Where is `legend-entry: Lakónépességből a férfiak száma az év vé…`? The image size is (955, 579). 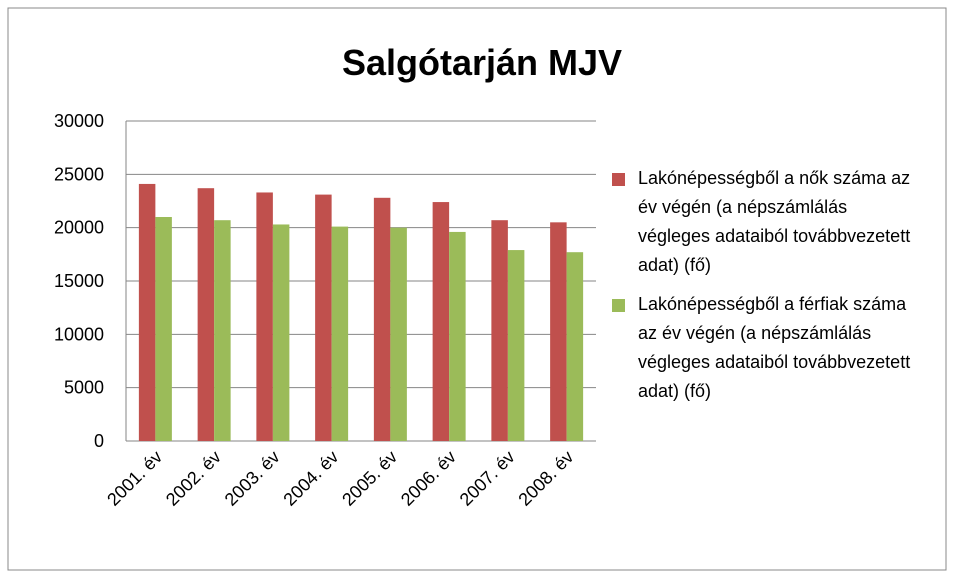 legend-entry: Lakónépességből a férfiak száma az év vé… is located at coordinates (762, 348).